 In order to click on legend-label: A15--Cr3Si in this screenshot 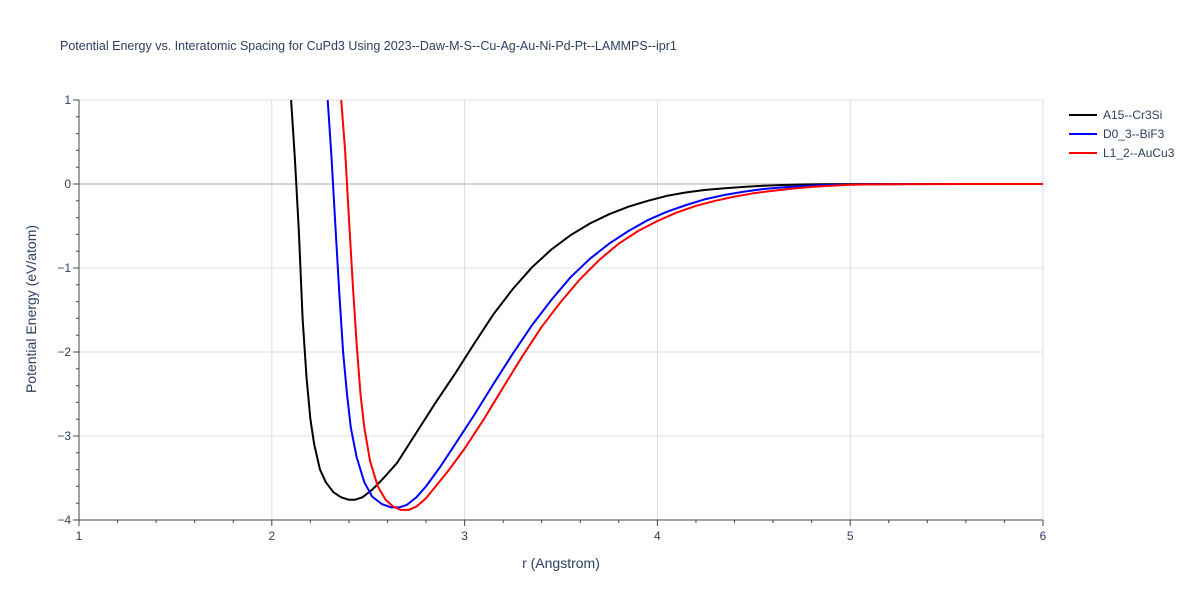, I will do `click(1132, 115)`.